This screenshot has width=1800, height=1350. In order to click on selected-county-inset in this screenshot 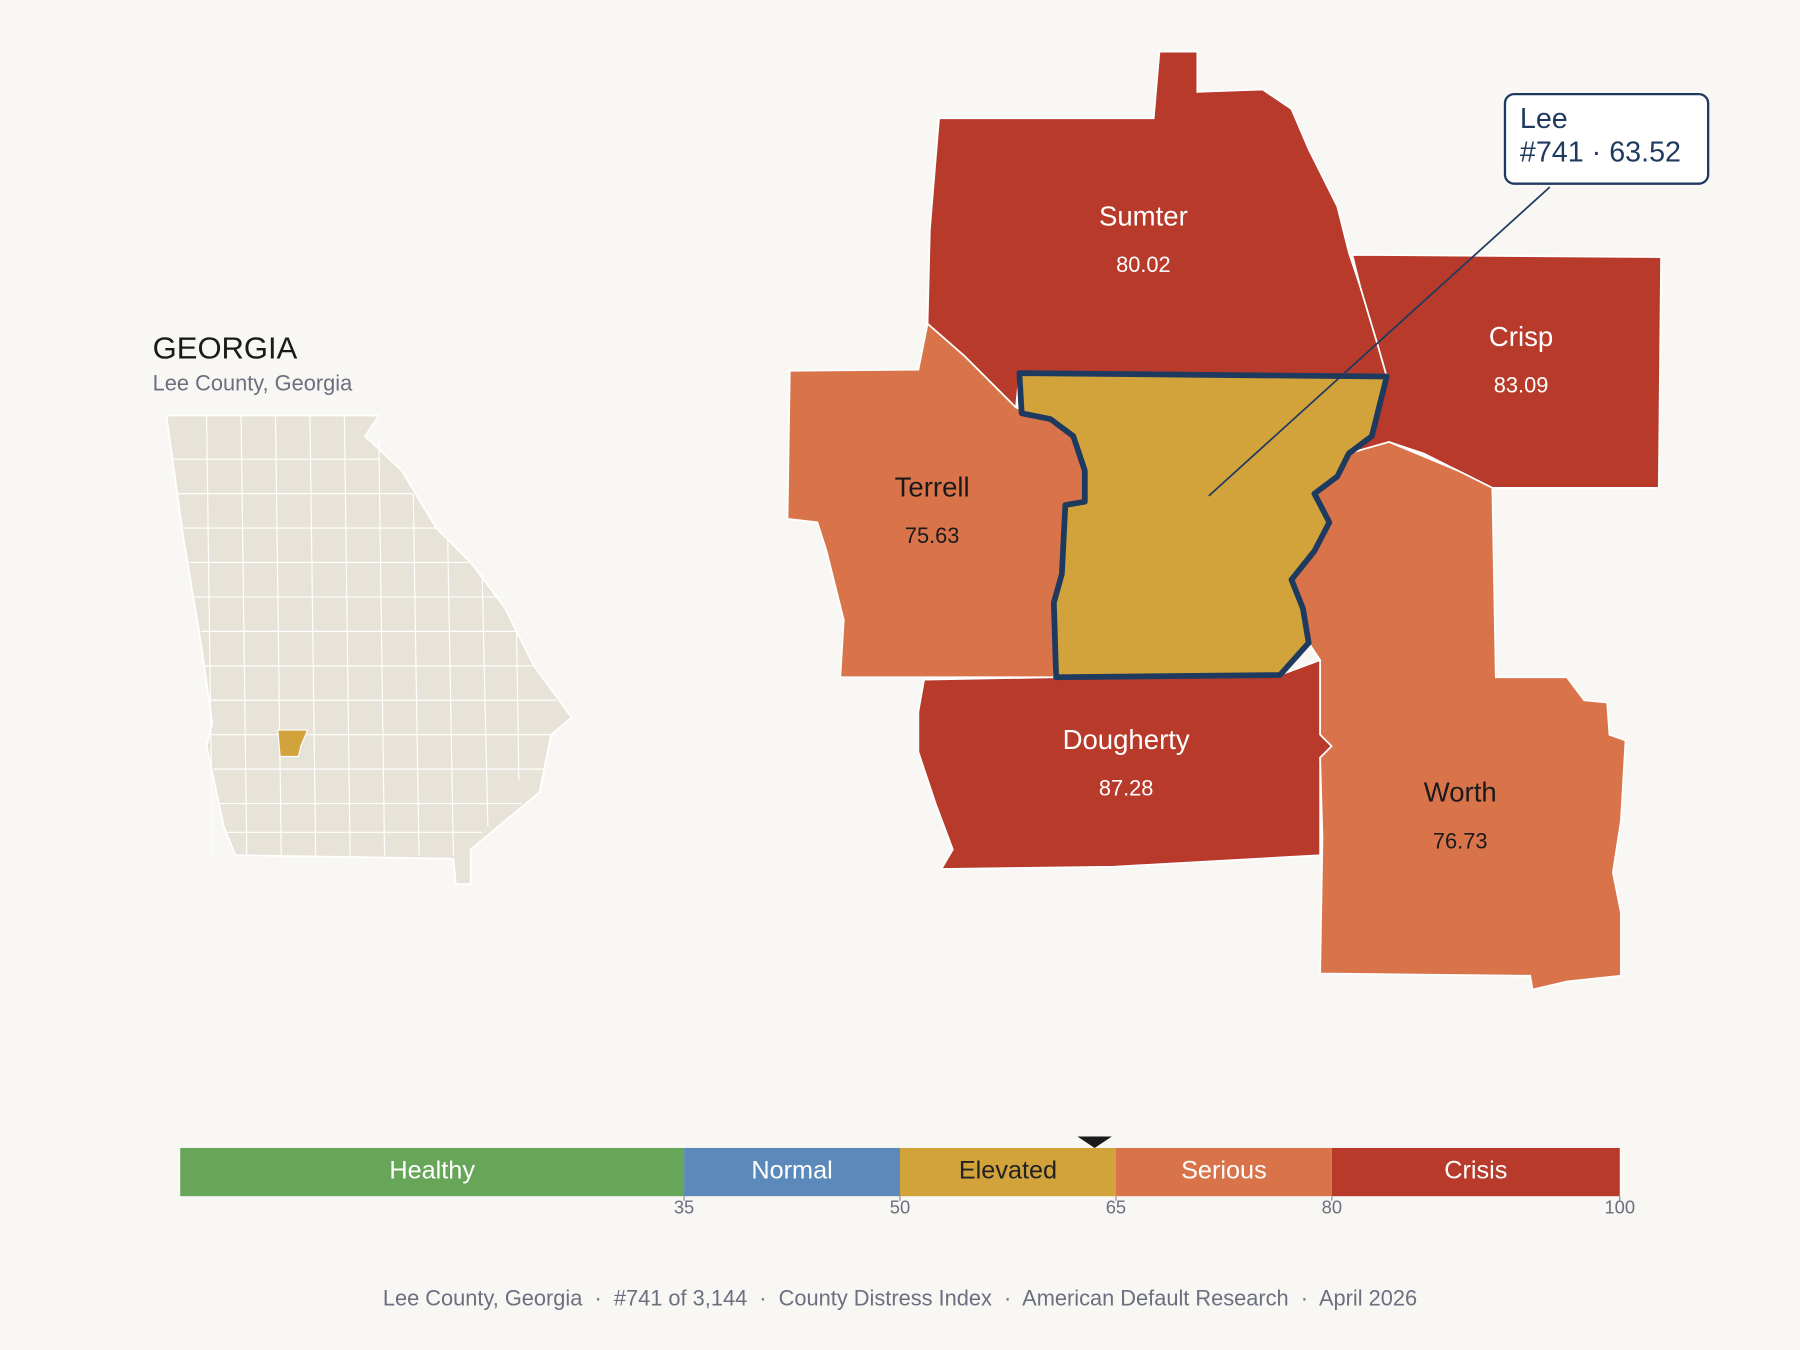, I will do `click(293, 743)`.